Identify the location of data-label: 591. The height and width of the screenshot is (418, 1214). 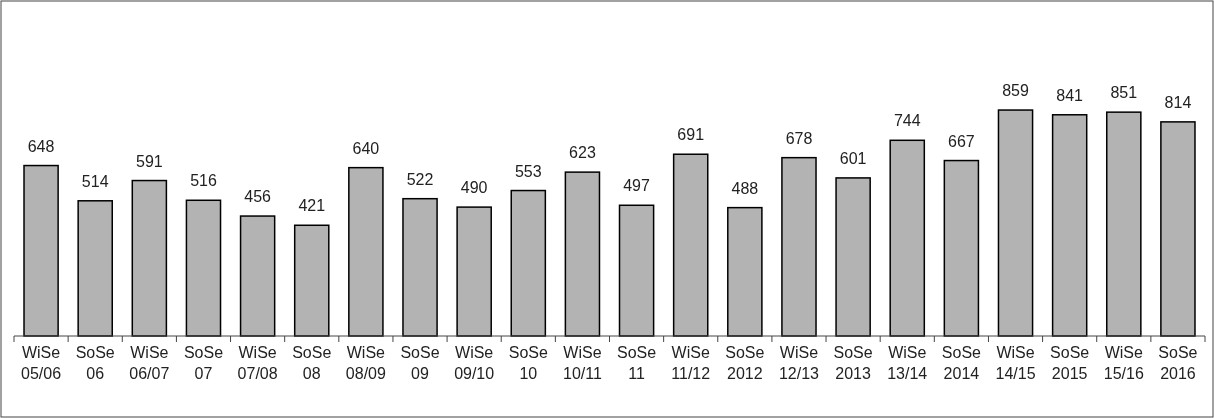
(149, 161).